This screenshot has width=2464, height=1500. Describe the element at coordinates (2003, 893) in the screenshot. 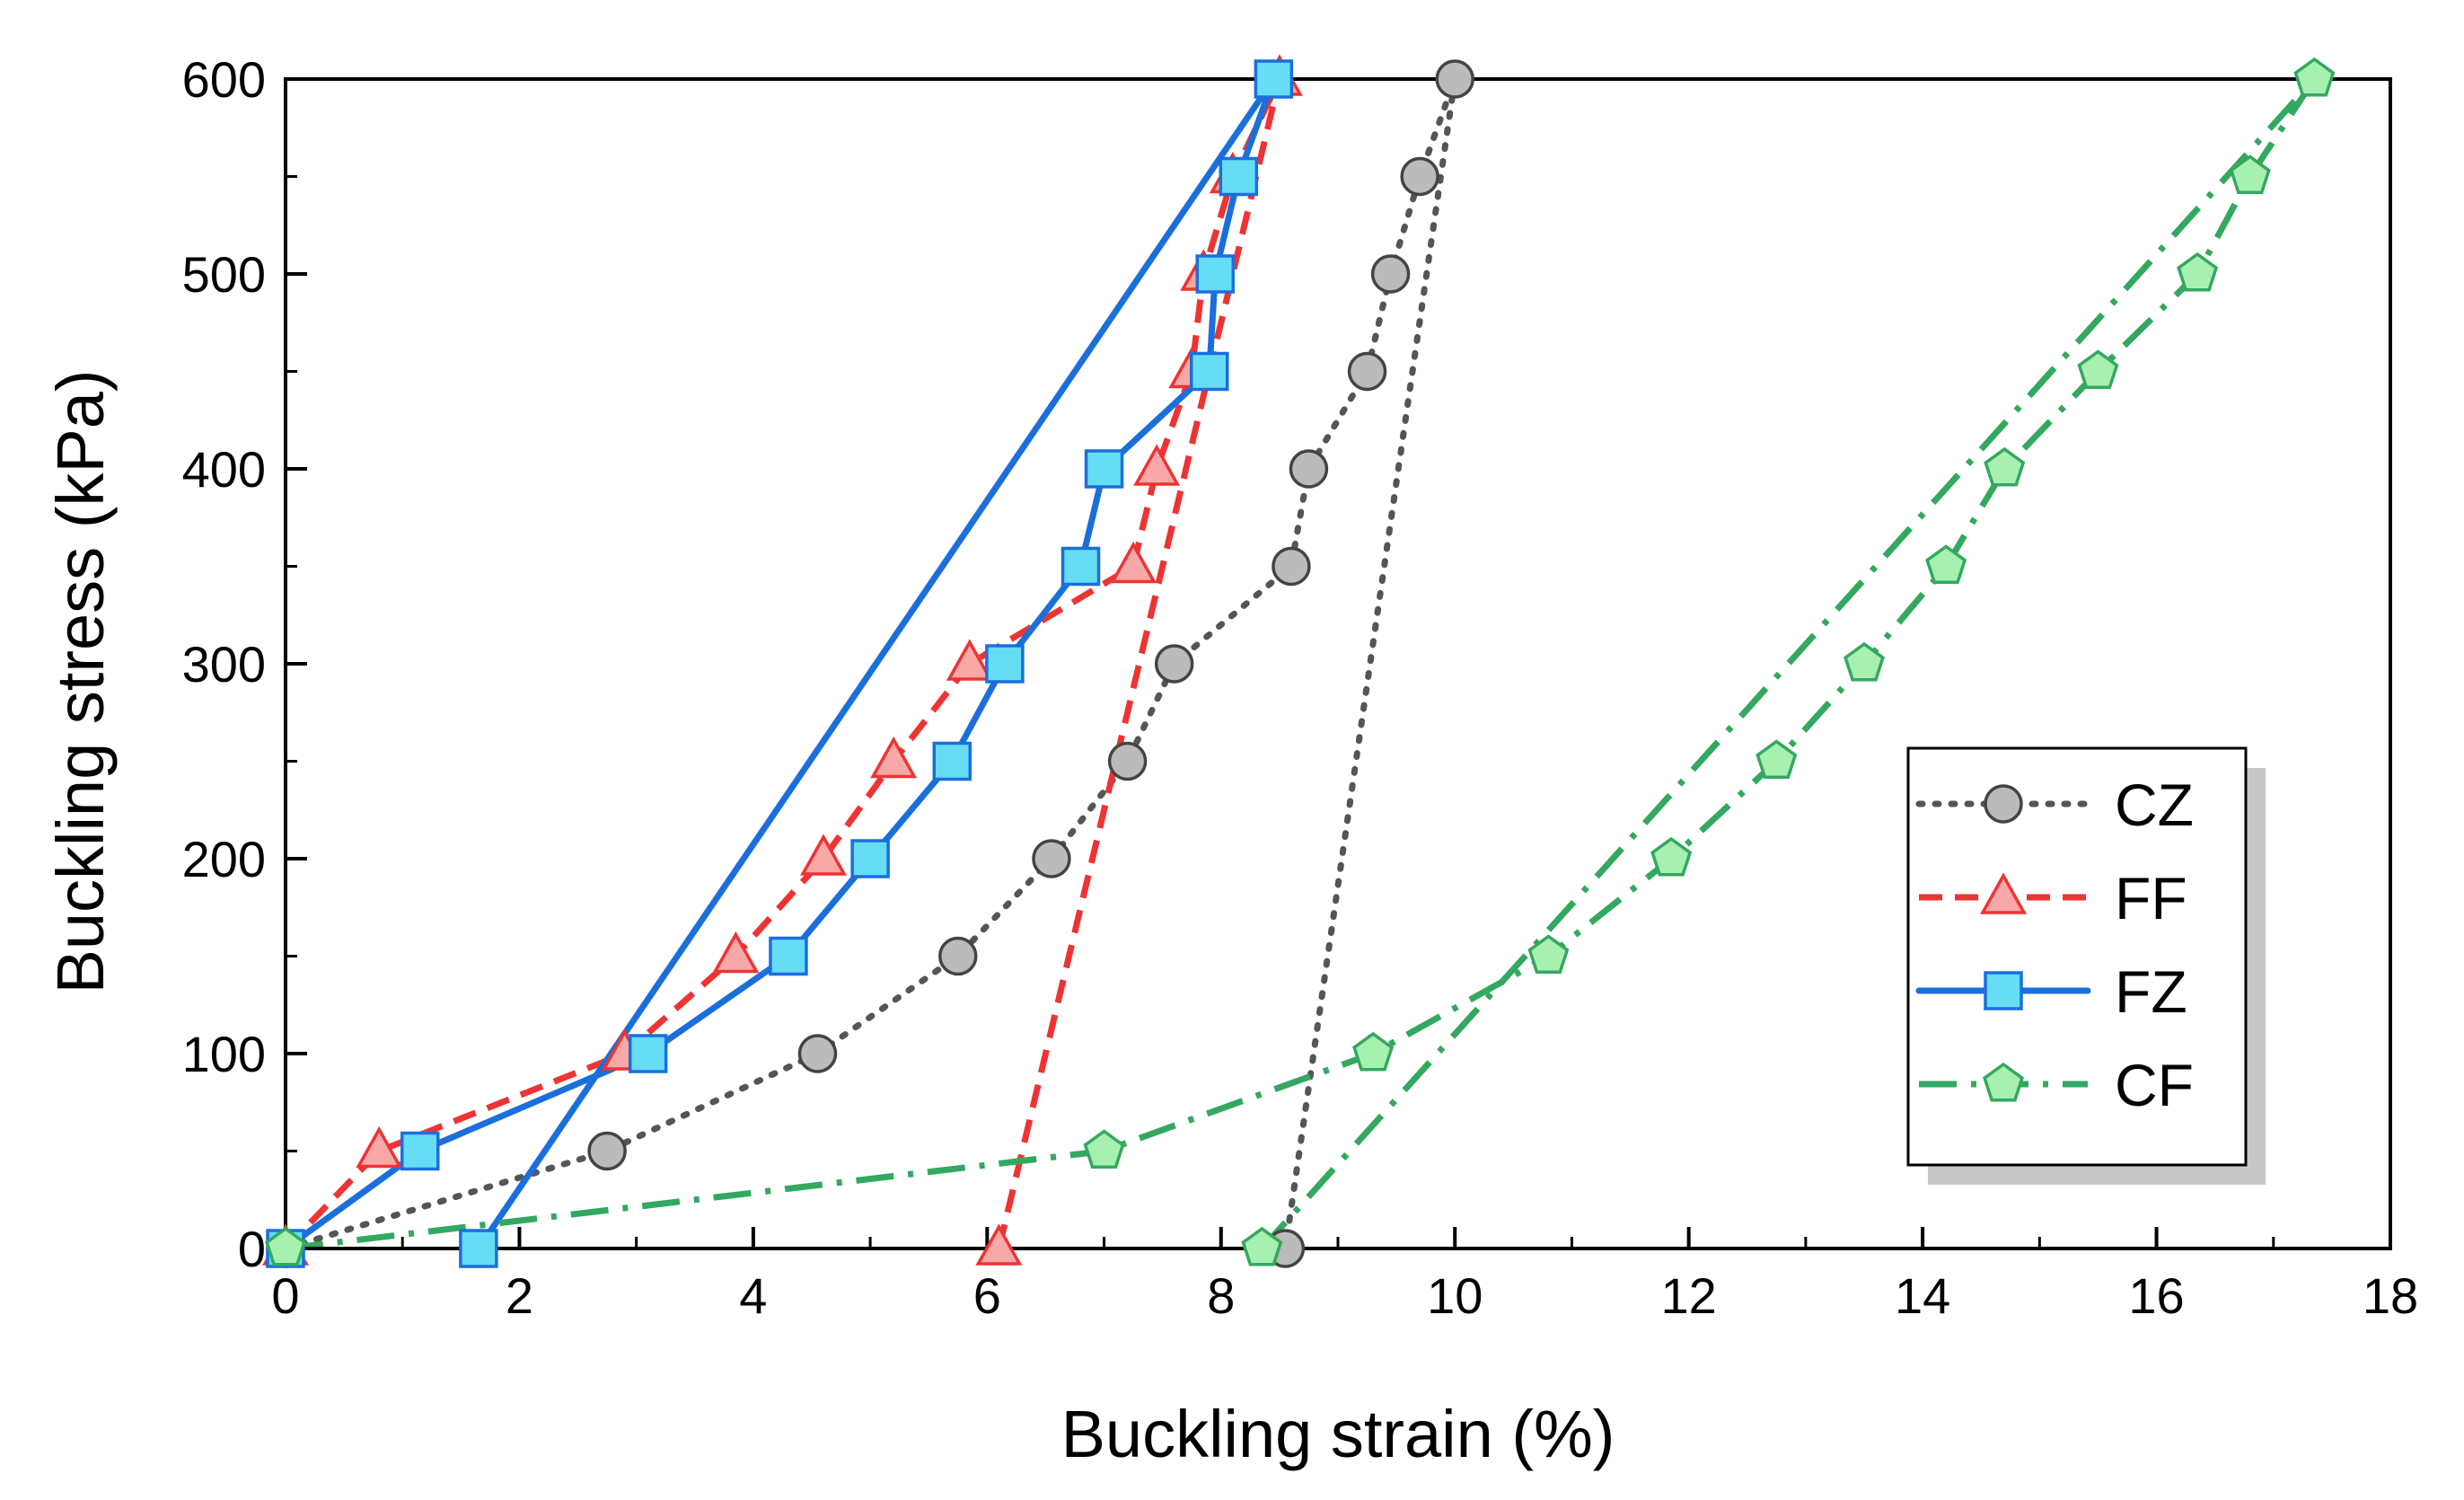

I see `legend-marker-ff` at that location.